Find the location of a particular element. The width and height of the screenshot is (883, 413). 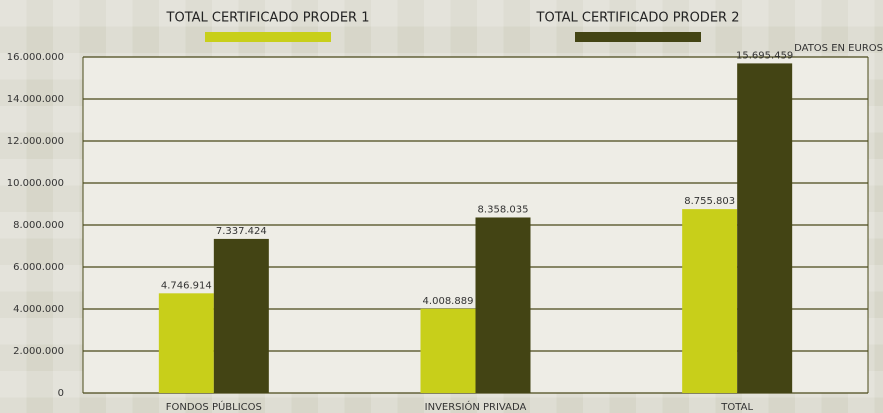

annotation: DATOS EN EUROS is located at coordinates (838, 48).